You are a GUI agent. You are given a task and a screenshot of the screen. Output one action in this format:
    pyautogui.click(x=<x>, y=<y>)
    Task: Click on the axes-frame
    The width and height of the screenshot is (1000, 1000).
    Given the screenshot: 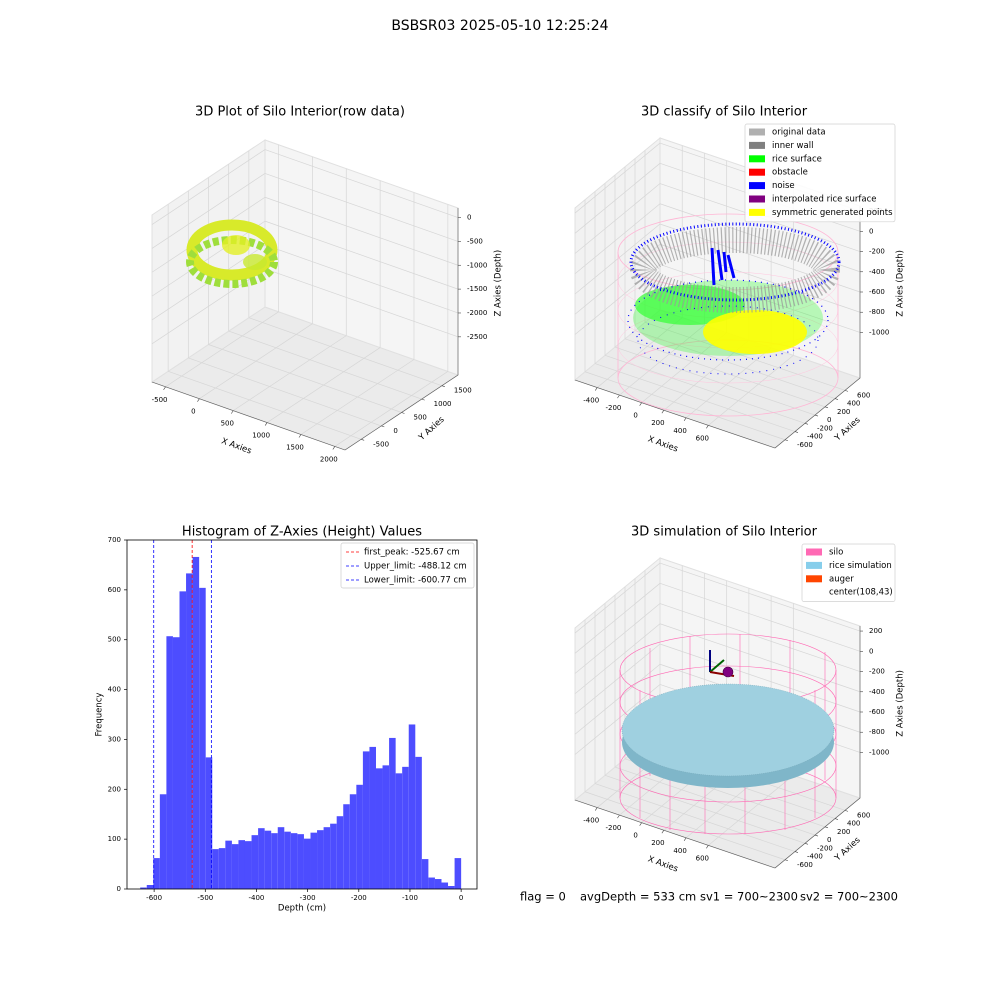 What is the action you would take?
    pyautogui.click(x=302, y=714)
    